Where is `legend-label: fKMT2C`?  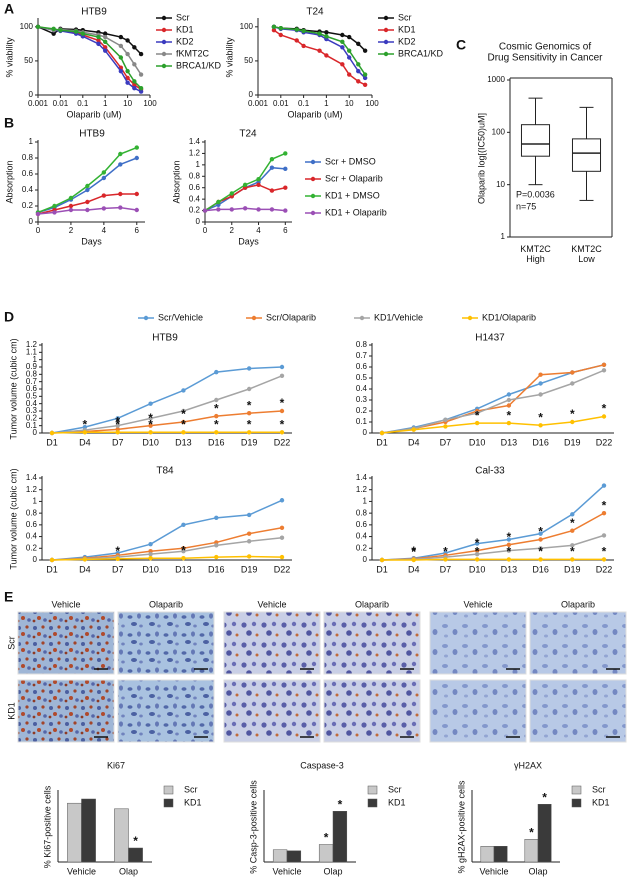 legend-label: fKMT2C is located at coordinates (193, 53).